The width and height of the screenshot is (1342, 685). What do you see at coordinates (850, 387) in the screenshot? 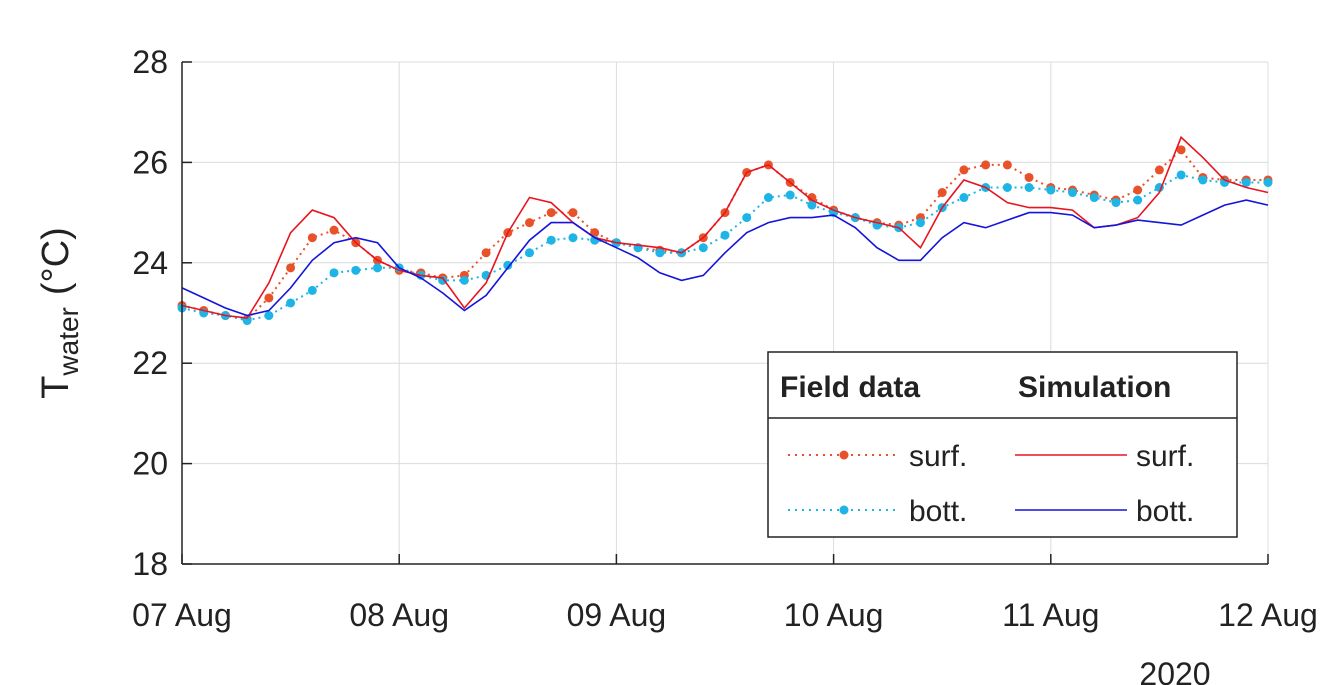
I see `legend-header: Field data` at bounding box center [850, 387].